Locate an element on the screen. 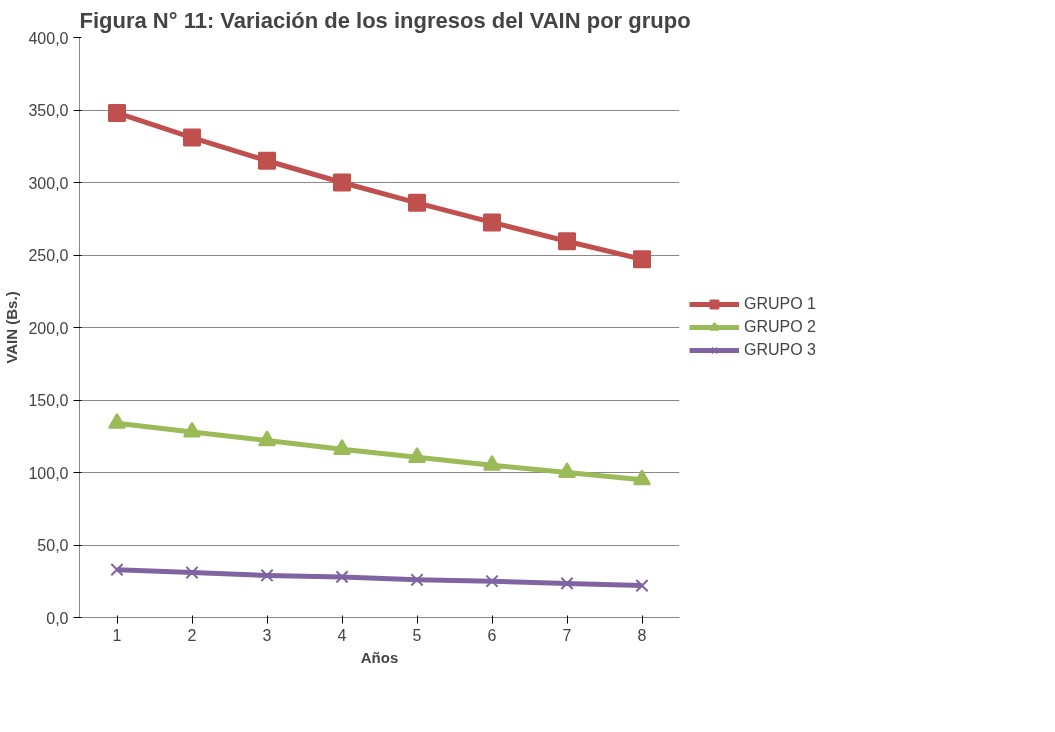  legend-label: GRUPO 3 is located at coordinates (780, 350).